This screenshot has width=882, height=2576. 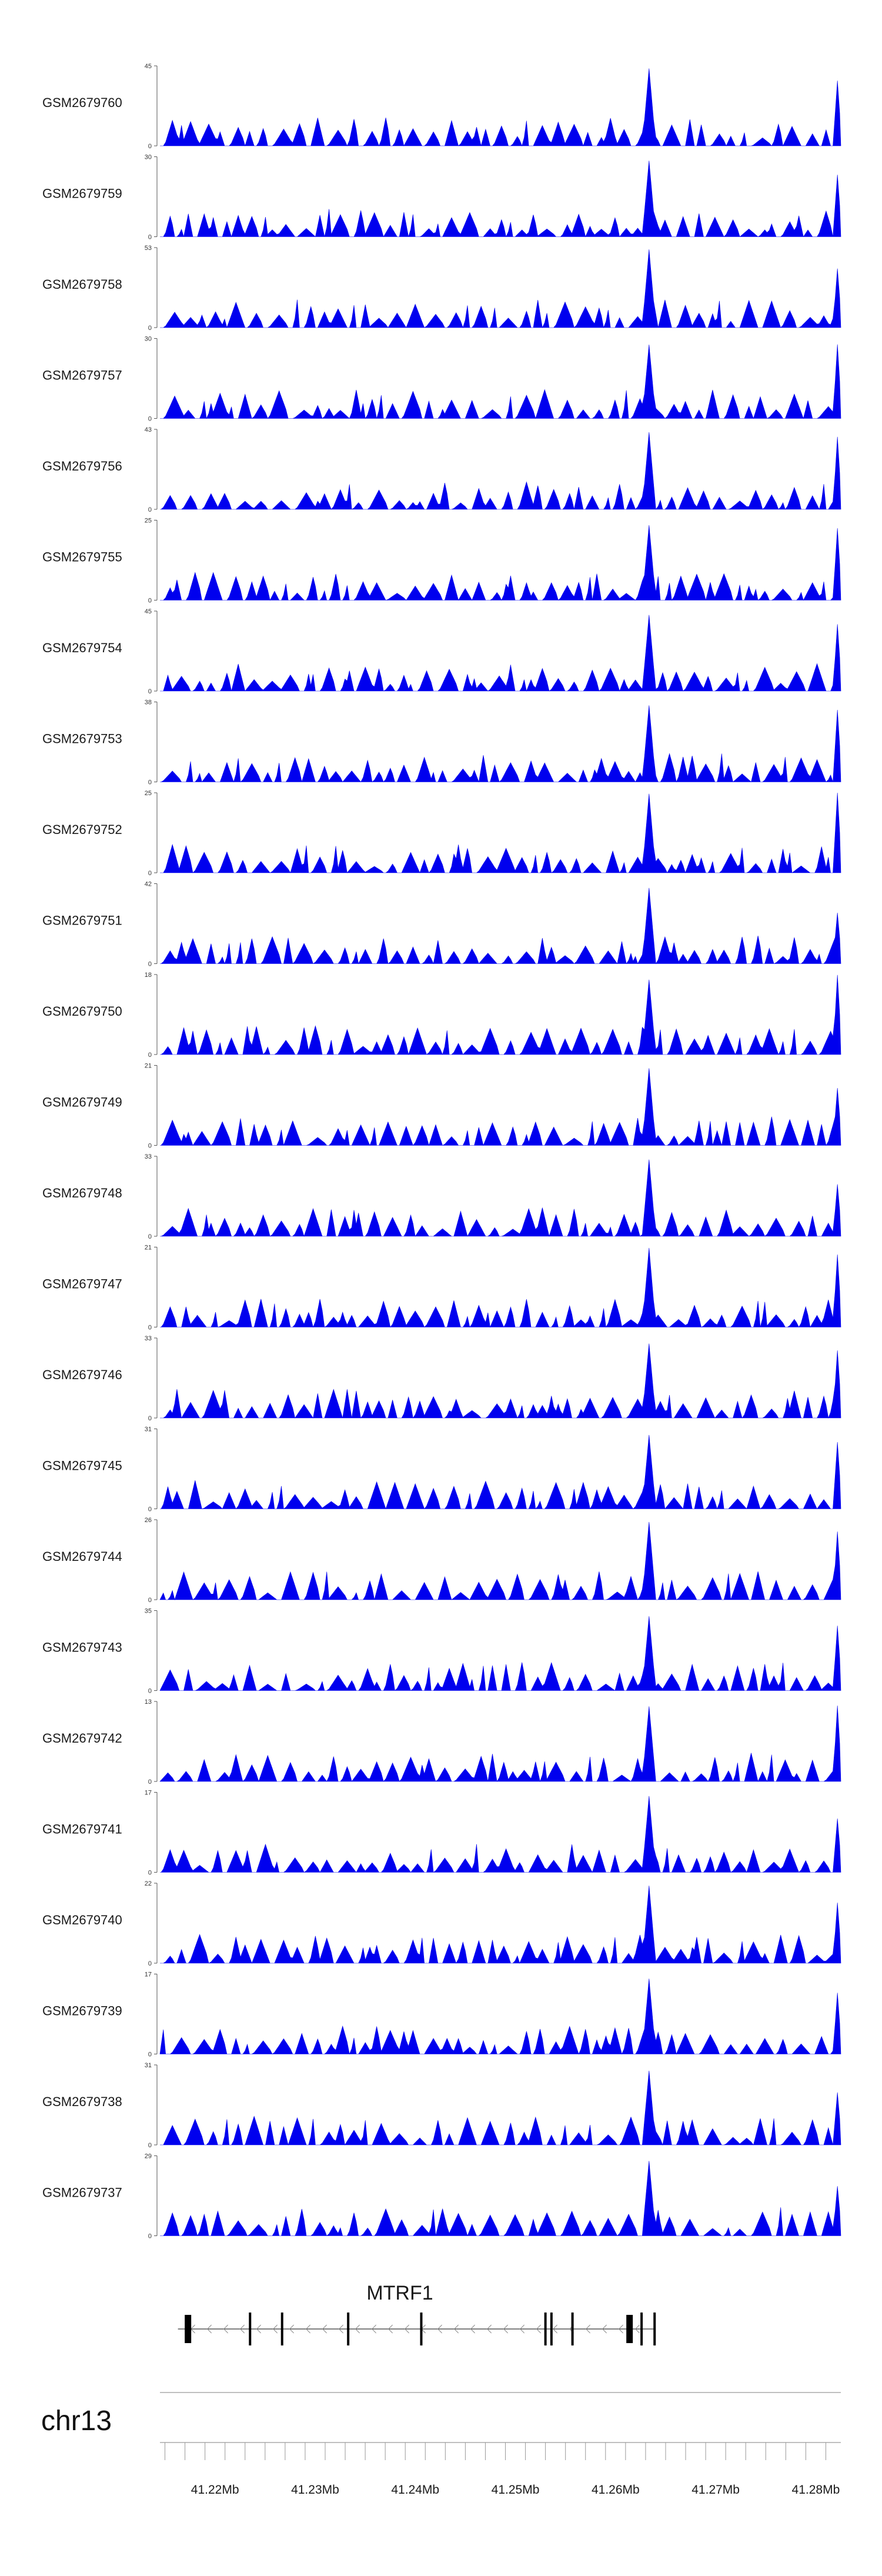 What do you see at coordinates (82, 193) in the screenshot?
I see `track-label: GSM2679759` at bounding box center [82, 193].